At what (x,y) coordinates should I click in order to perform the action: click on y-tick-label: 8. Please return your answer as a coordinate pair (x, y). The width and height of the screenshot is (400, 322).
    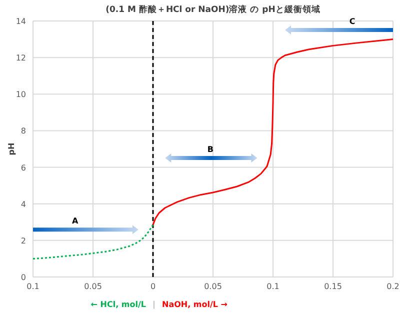
    Looking at the image, I should click on (23, 131).